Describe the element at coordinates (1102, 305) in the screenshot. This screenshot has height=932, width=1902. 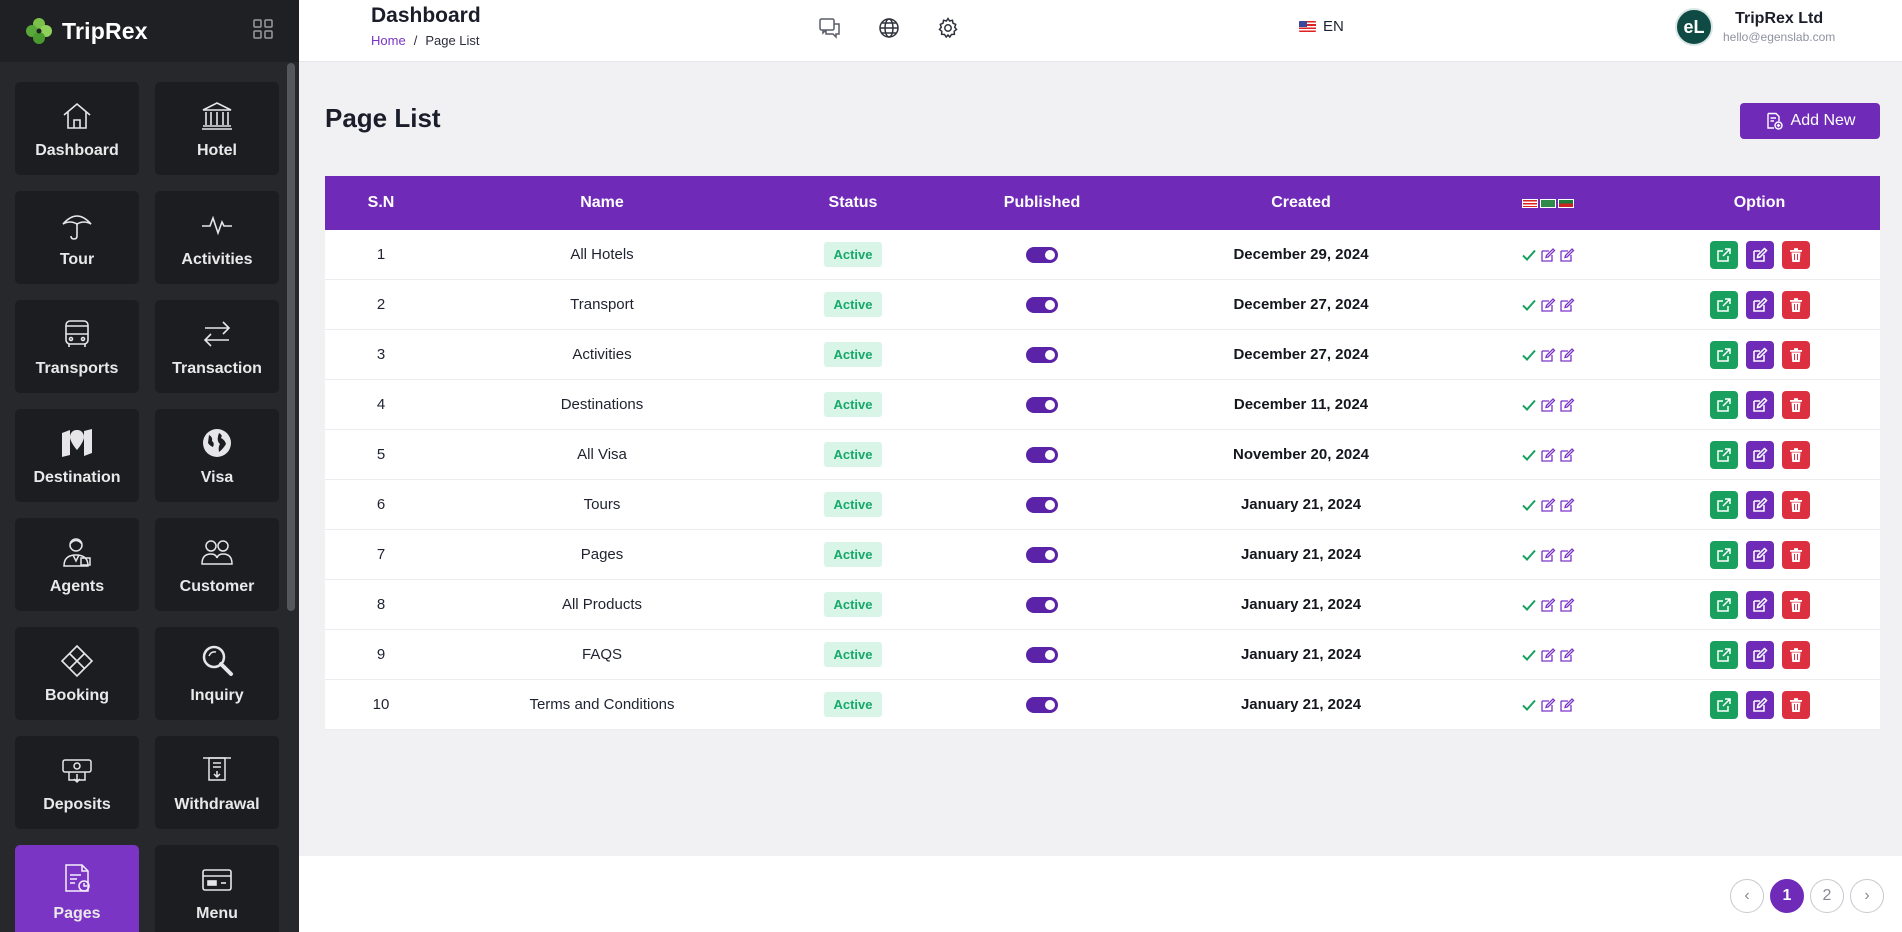
I see `table-row: 2 Transport Active December 27, 2024` at that location.